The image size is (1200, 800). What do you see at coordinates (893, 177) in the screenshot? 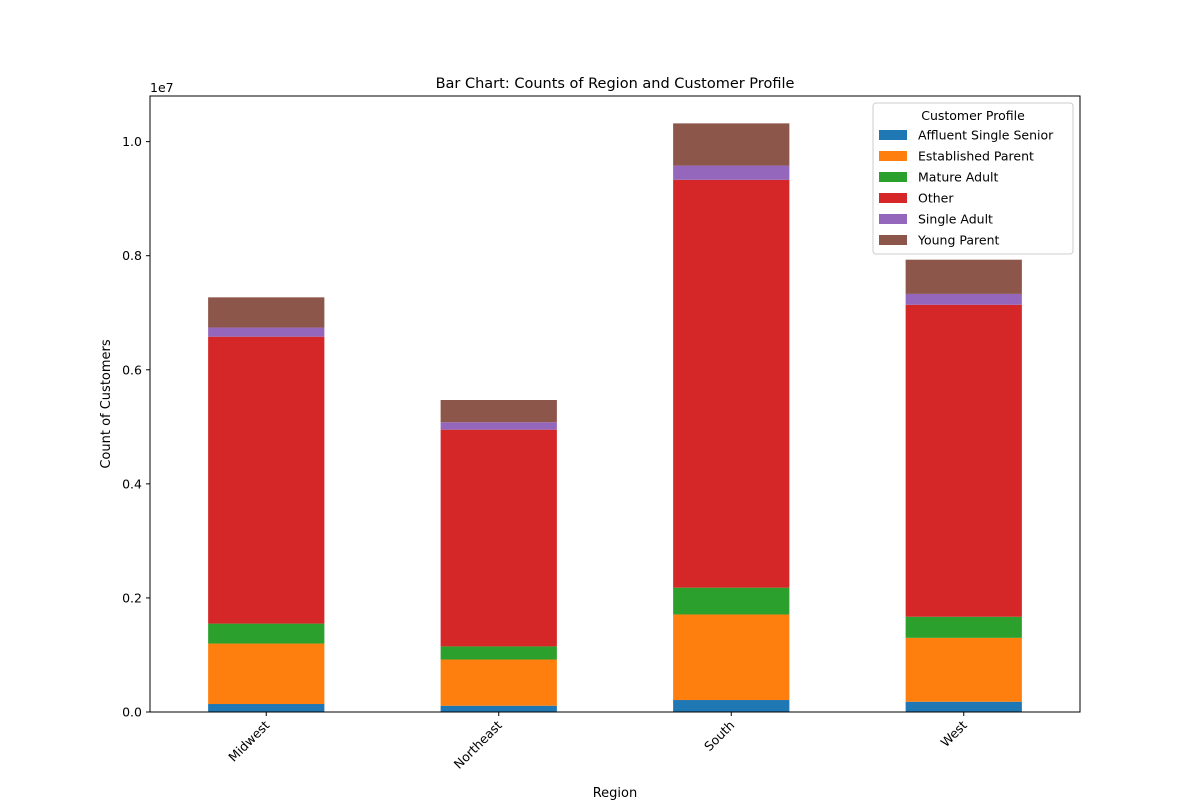
I see `legend-swatch-mature-adult` at bounding box center [893, 177].